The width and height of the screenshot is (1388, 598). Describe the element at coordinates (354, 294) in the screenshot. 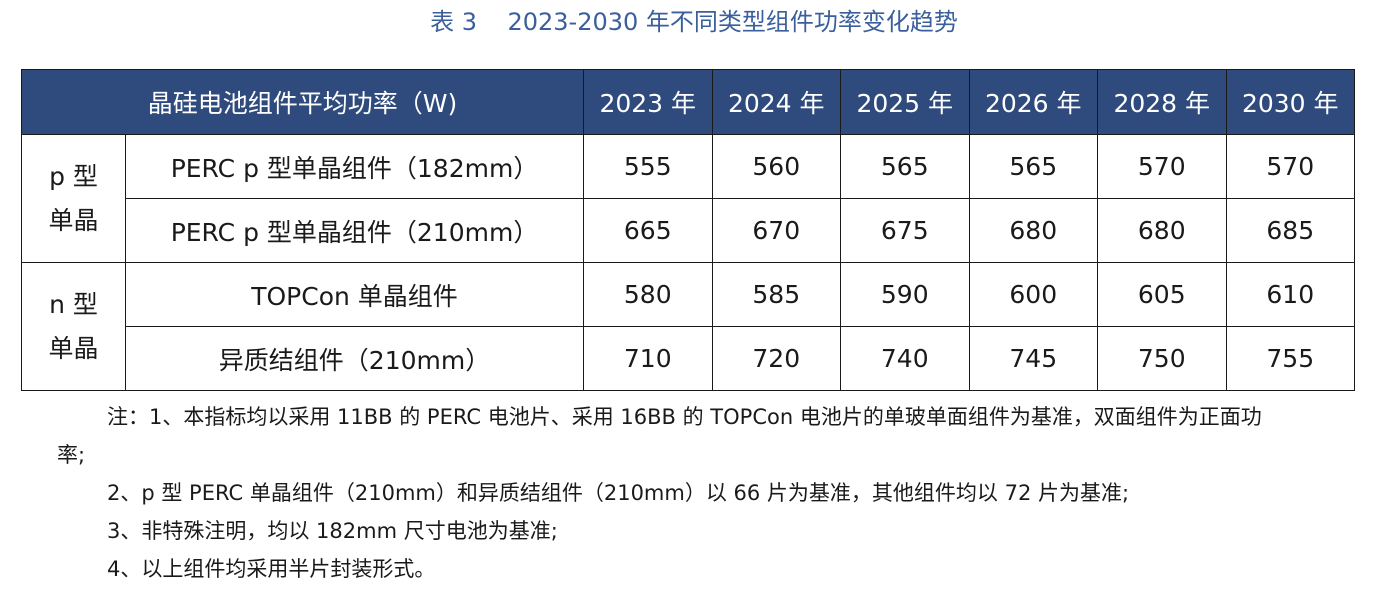

I see `row-name: TOPCon 单晶组件` at that location.